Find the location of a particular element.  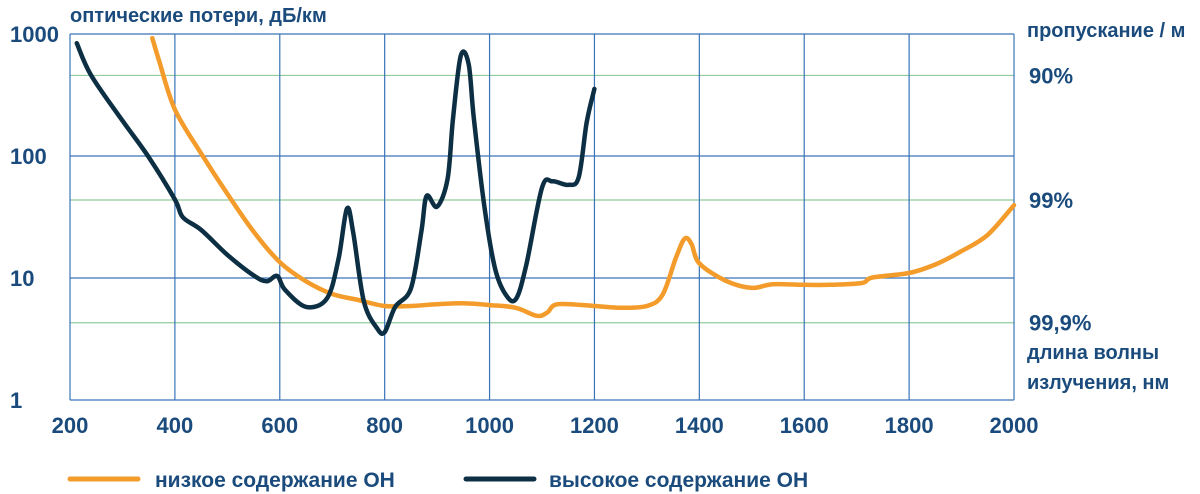

y-tick-label-right: 99% is located at coordinates (1051, 200).